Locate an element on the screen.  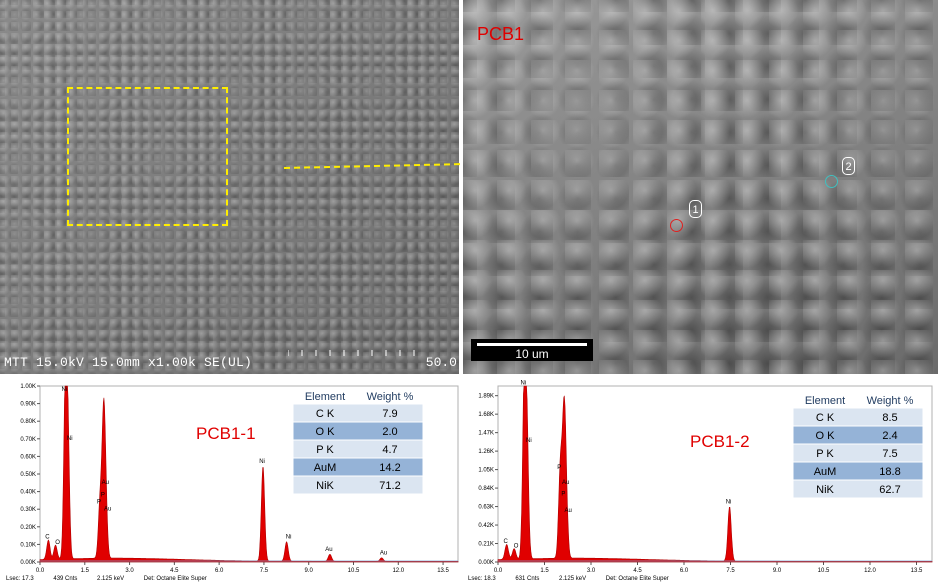
y-tick-label: 0.50K is located at coordinates (28, 475).